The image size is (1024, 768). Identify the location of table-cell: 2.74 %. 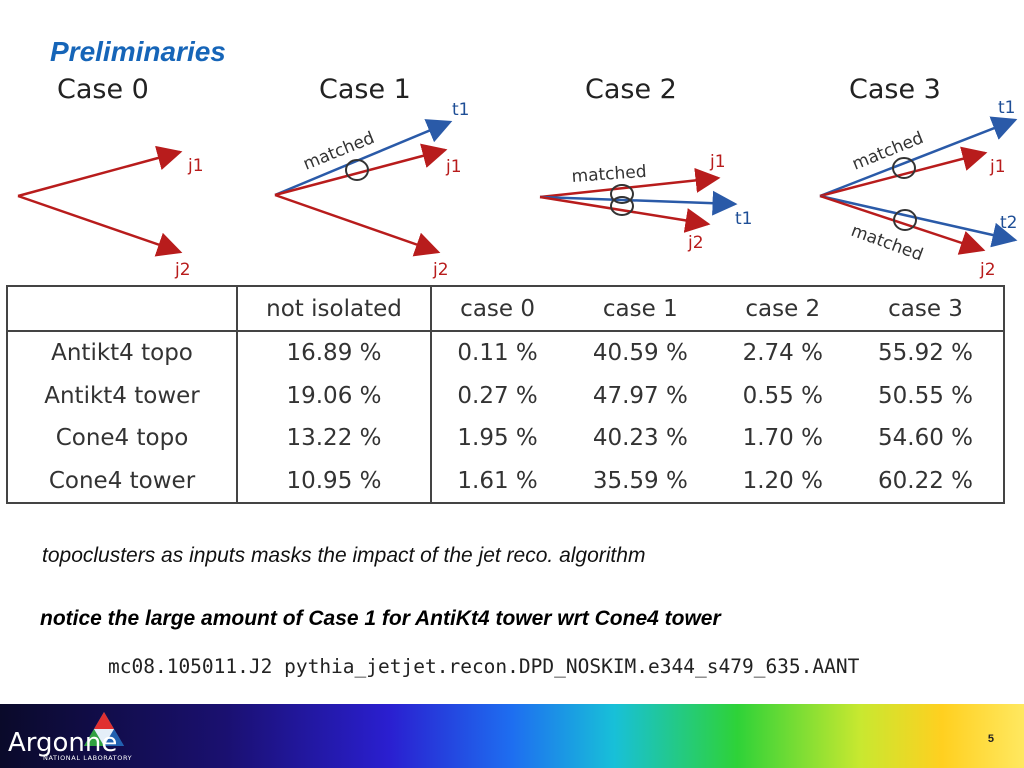
(782, 353).